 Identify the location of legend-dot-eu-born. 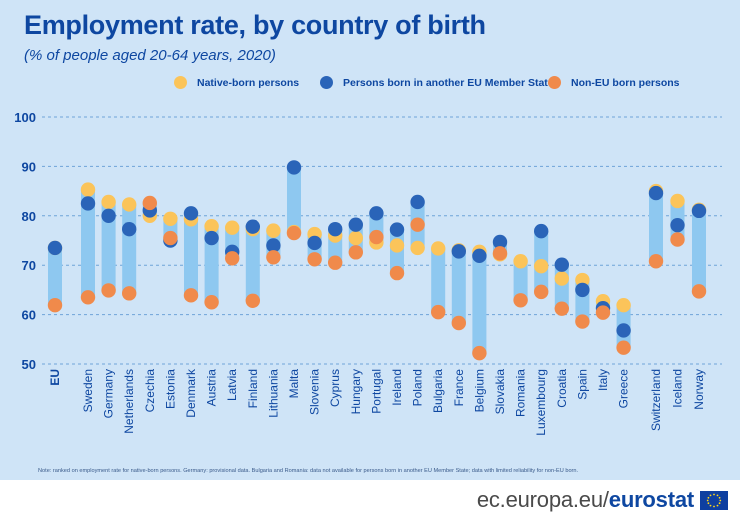
(326, 82).